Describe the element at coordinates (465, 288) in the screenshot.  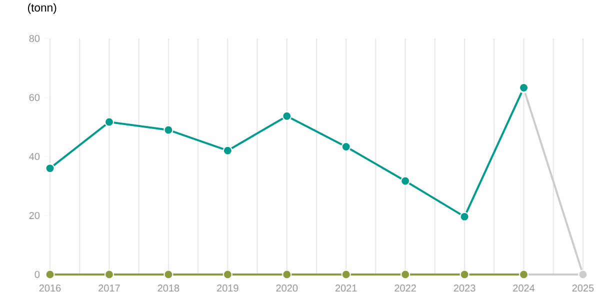
I see `x-tick-label: 2023` at that location.